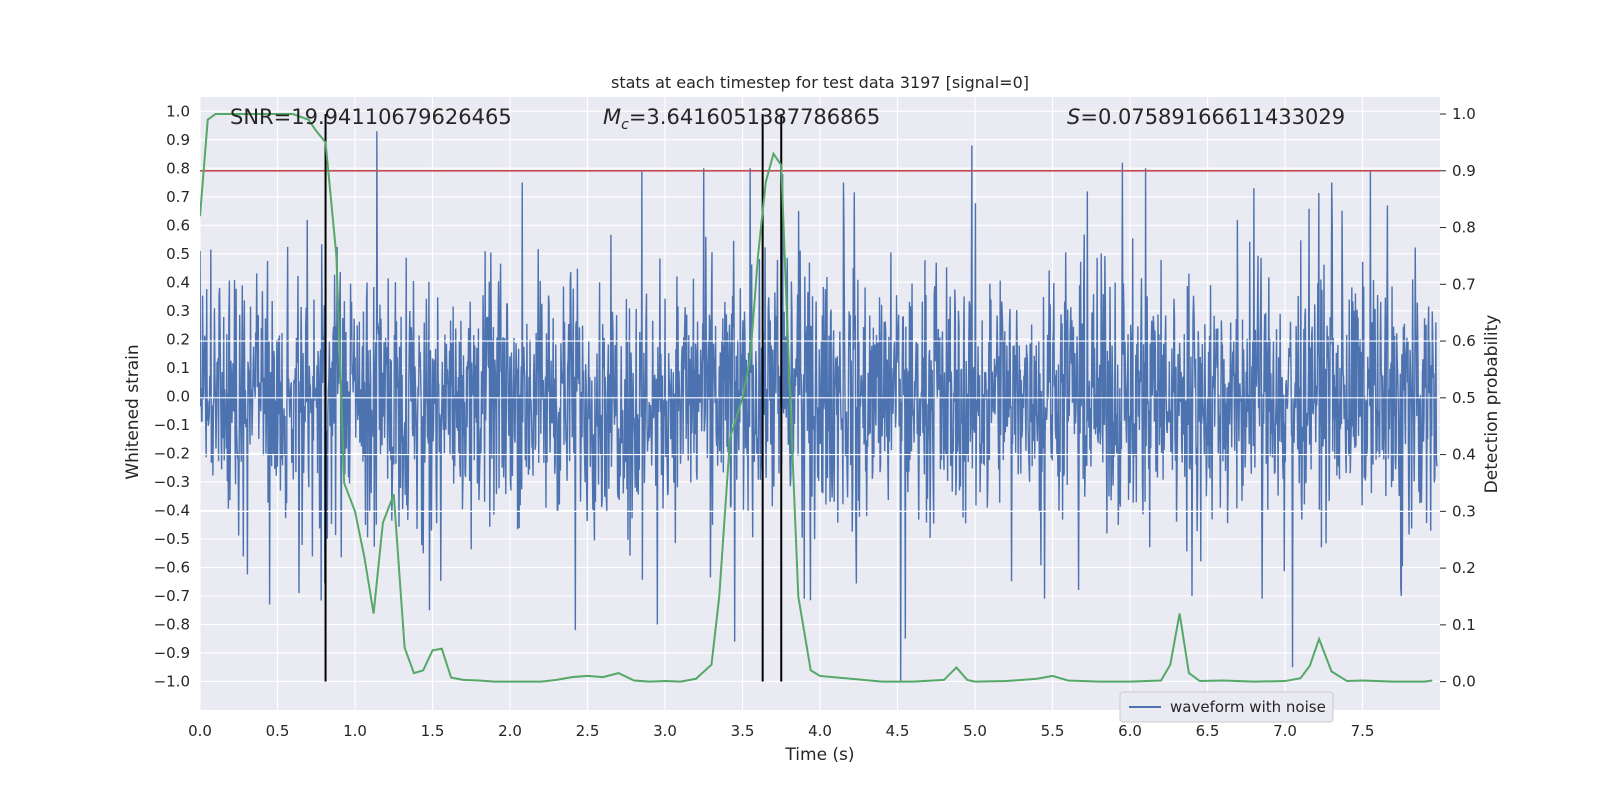 The width and height of the screenshot is (1600, 800). I want to click on y-tick-label: −0.8, so click(172, 624).